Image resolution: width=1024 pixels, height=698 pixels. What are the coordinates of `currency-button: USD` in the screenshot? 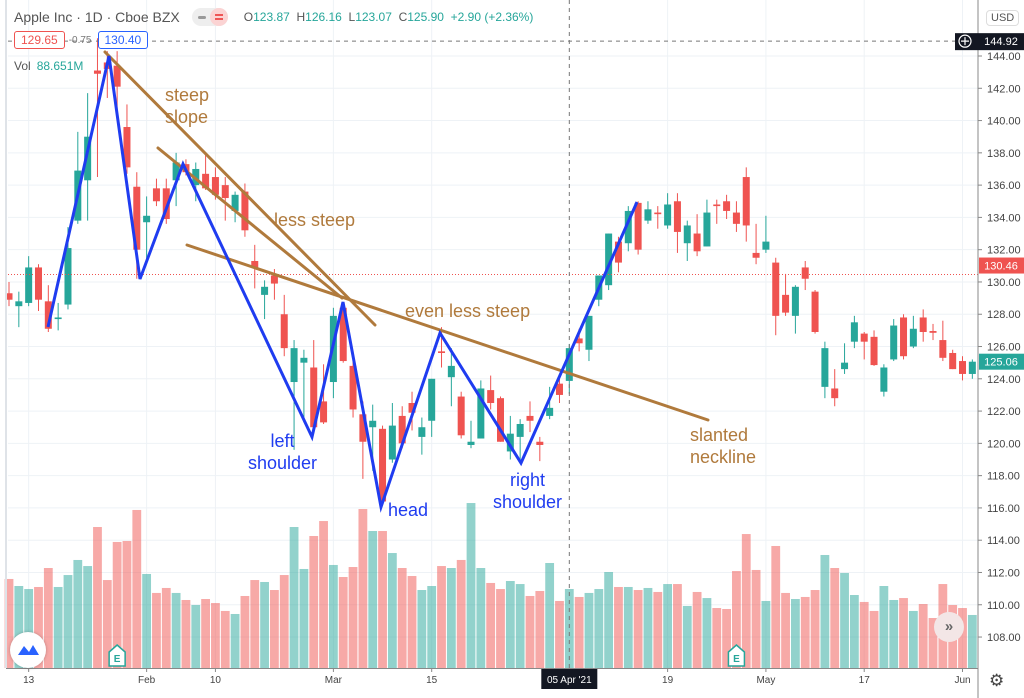 It's located at (1003, 18).